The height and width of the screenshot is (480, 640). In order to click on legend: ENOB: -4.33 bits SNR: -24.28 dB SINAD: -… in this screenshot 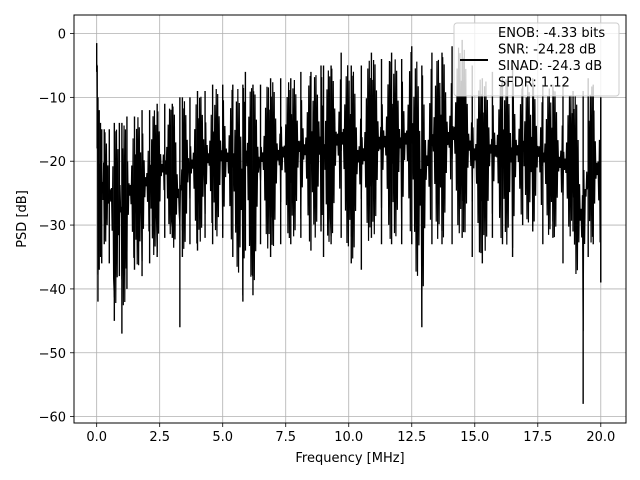, I will do `click(536, 59)`.